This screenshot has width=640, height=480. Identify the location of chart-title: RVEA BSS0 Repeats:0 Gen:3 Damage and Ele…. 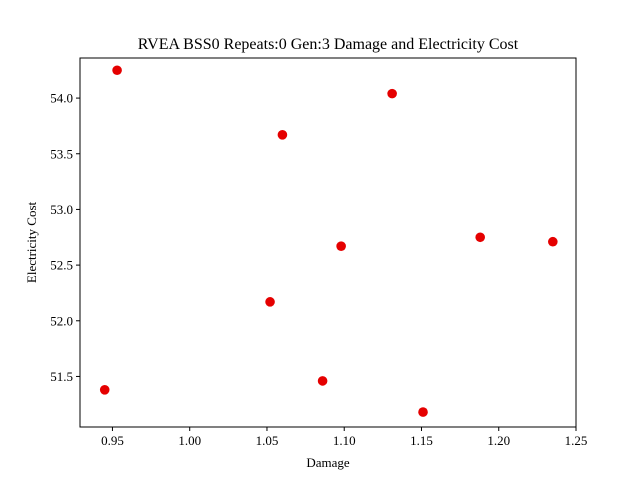
(328, 44).